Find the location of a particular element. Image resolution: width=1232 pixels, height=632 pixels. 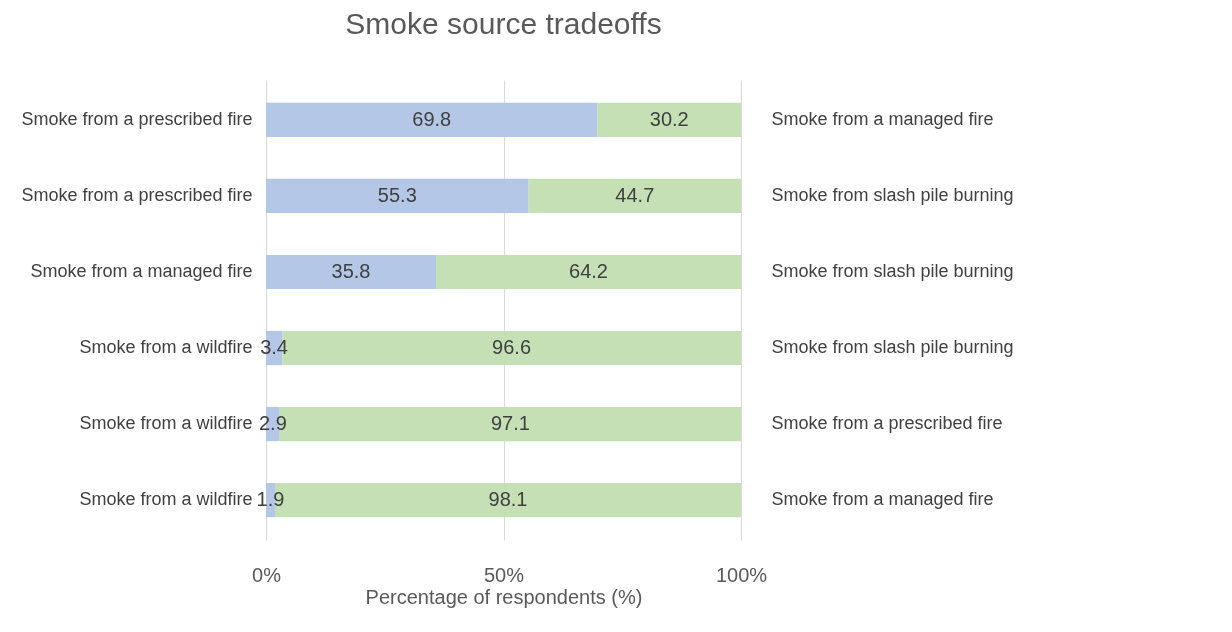

x-axis-title: Percentage of respondents (%) is located at coordinates (504, 596).